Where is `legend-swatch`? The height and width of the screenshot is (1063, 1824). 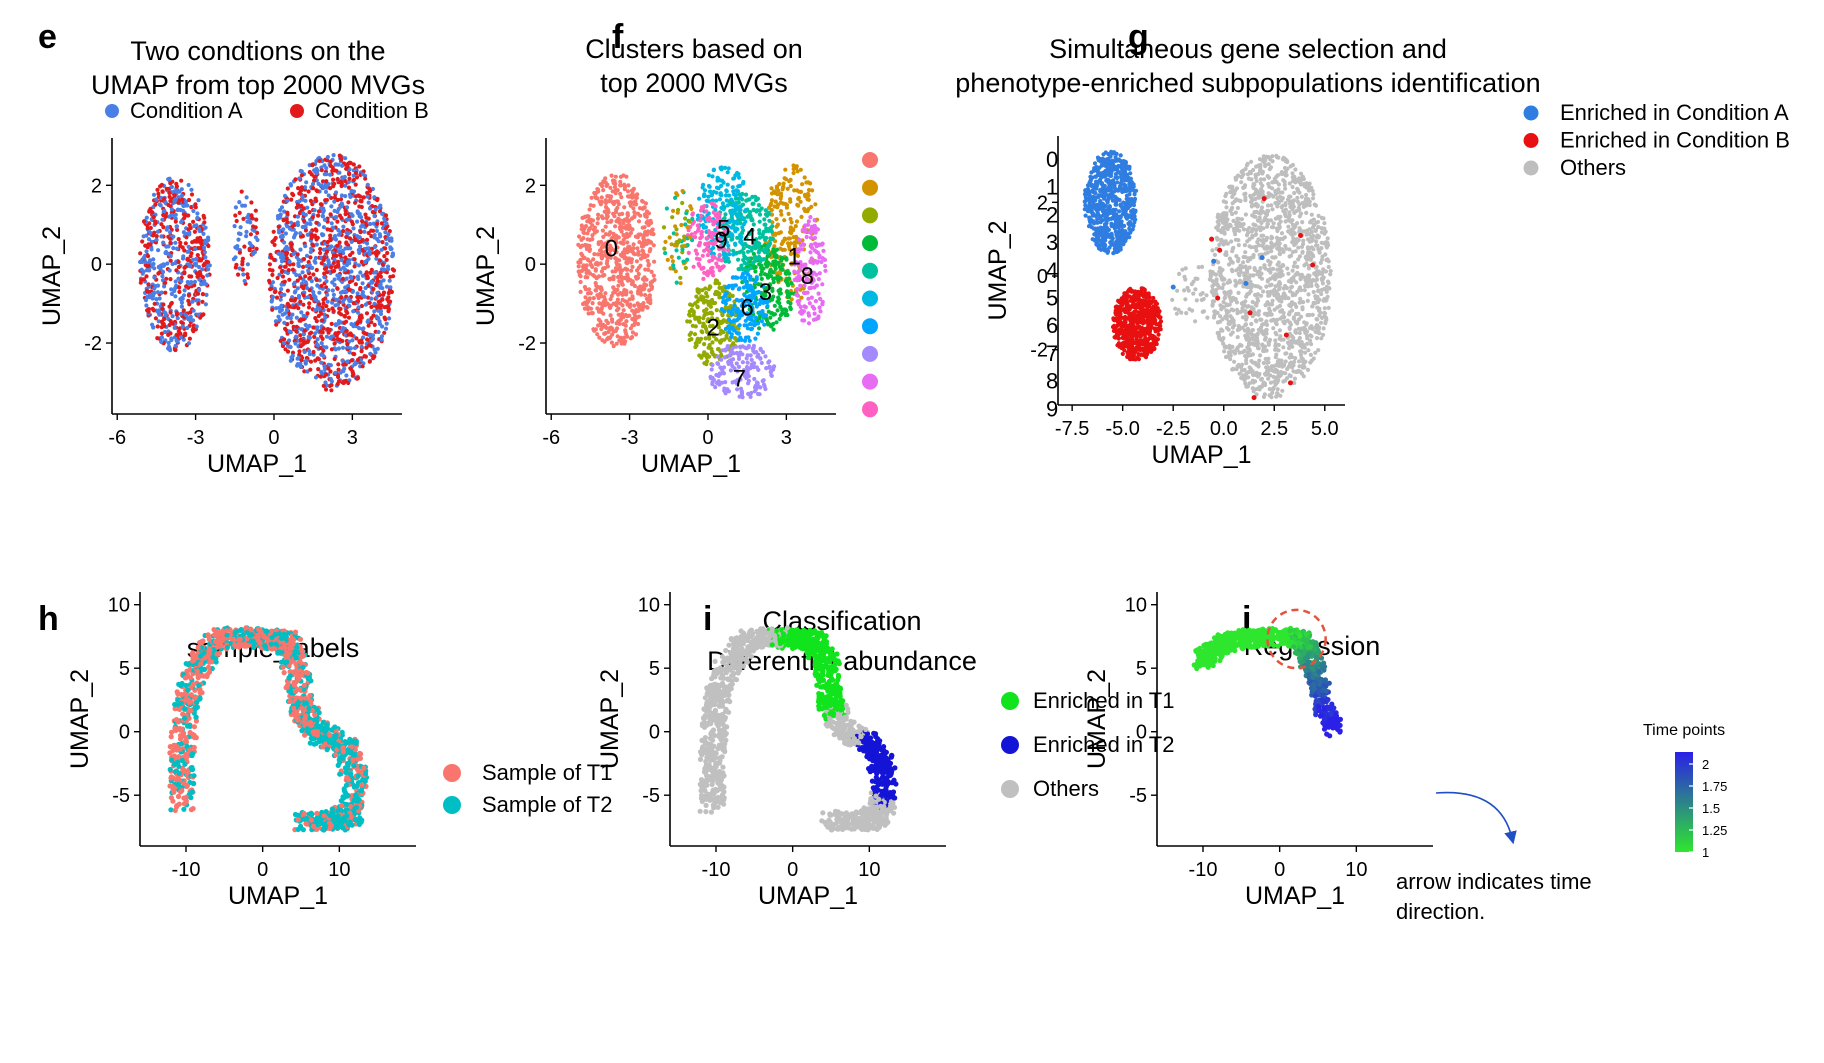
legend-swatch is located at coordinates (112, 111).